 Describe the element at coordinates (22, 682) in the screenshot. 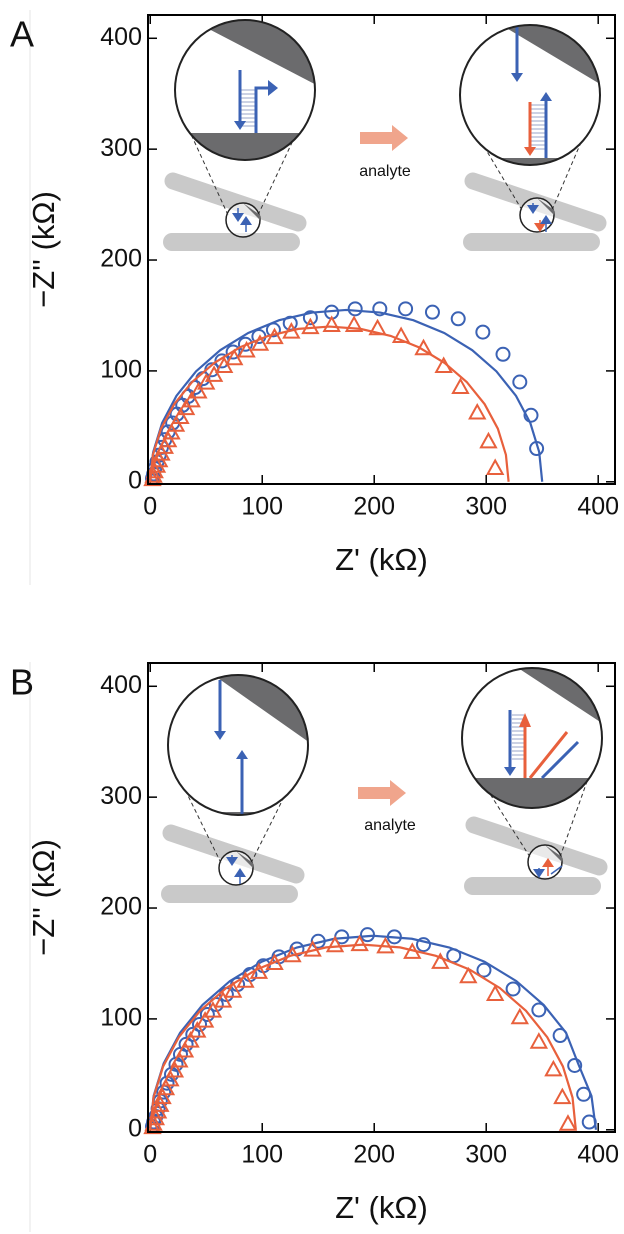

I see `panel-label: B` at that location.